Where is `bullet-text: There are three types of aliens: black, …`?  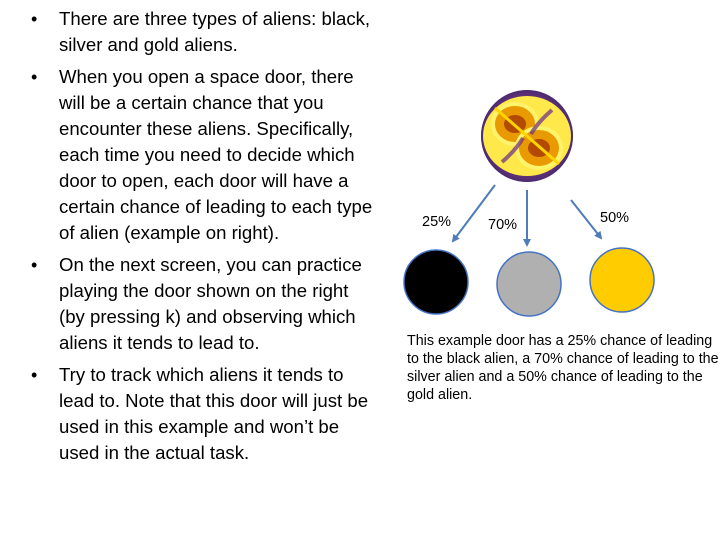
bullet-text: There are three types of aliens: black, … is located at coordinates (215, 31).